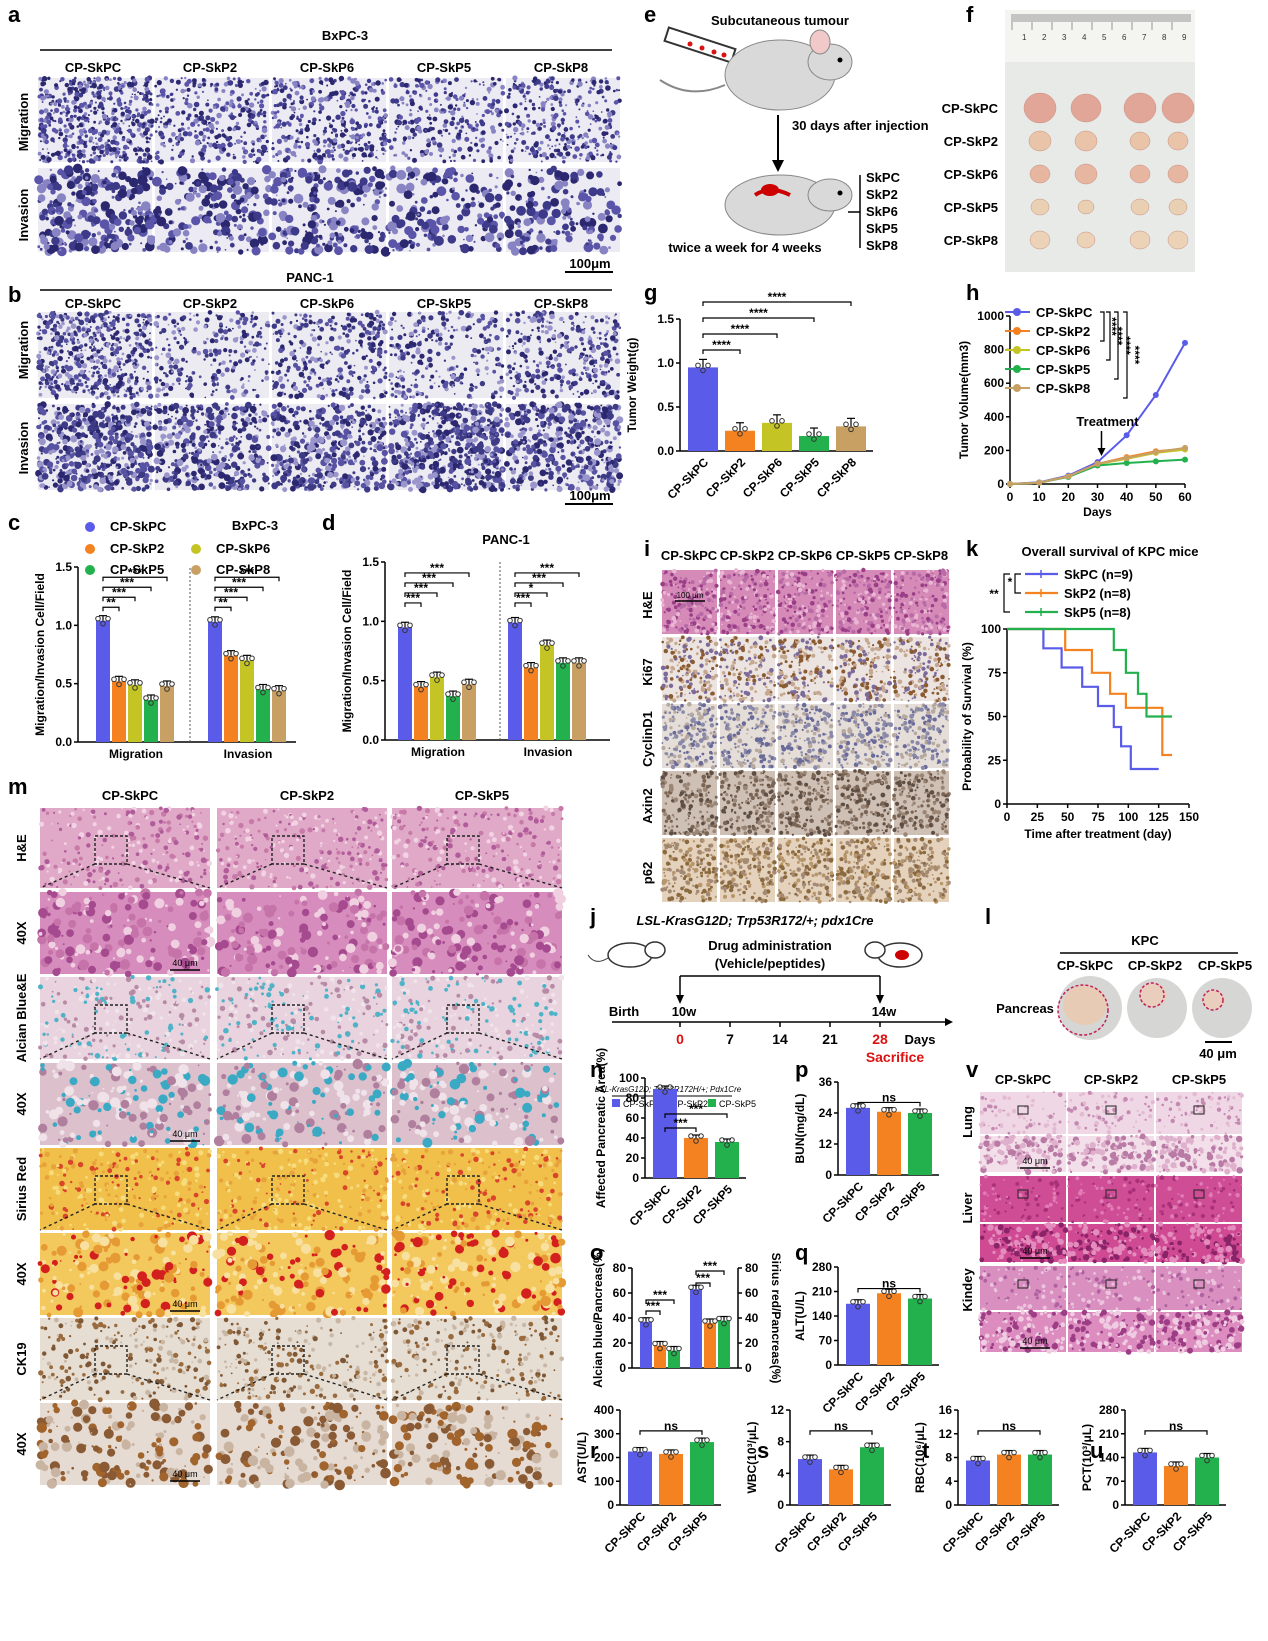 The width and height of the screenshot is (1268, 1641). What do you see at coordinates (210, 67) in the screenshot?
I see `a-col-1: CP-SkP2` at bounding box center [210, 67].